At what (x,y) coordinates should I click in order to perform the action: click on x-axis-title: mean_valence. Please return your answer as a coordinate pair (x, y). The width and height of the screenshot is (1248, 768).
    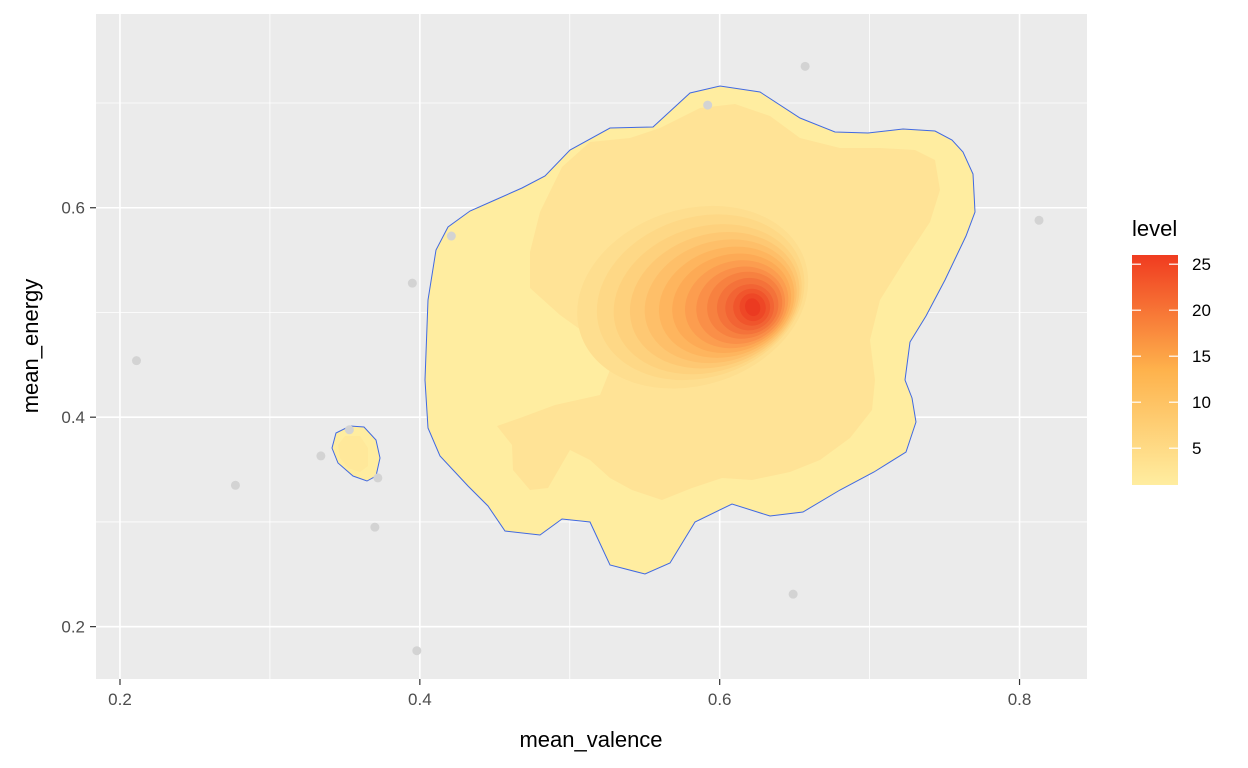
    Looking at the image, I should click on (590, 739).